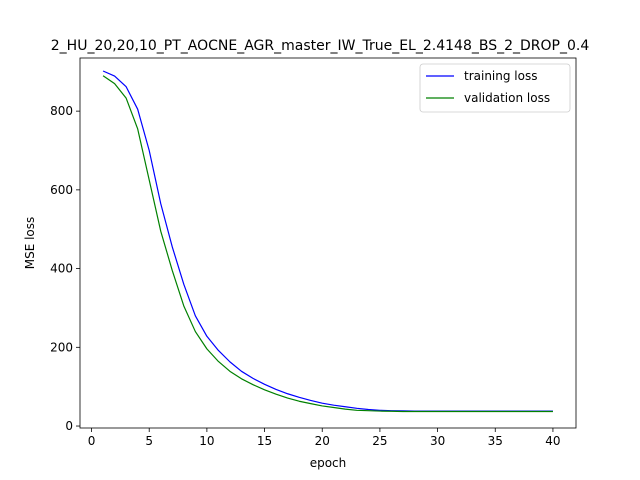 The image size is (640, 480). Describe the element at coordinates (322, 441) in the screenshot. I see `x-tick-label: 20` at that location.